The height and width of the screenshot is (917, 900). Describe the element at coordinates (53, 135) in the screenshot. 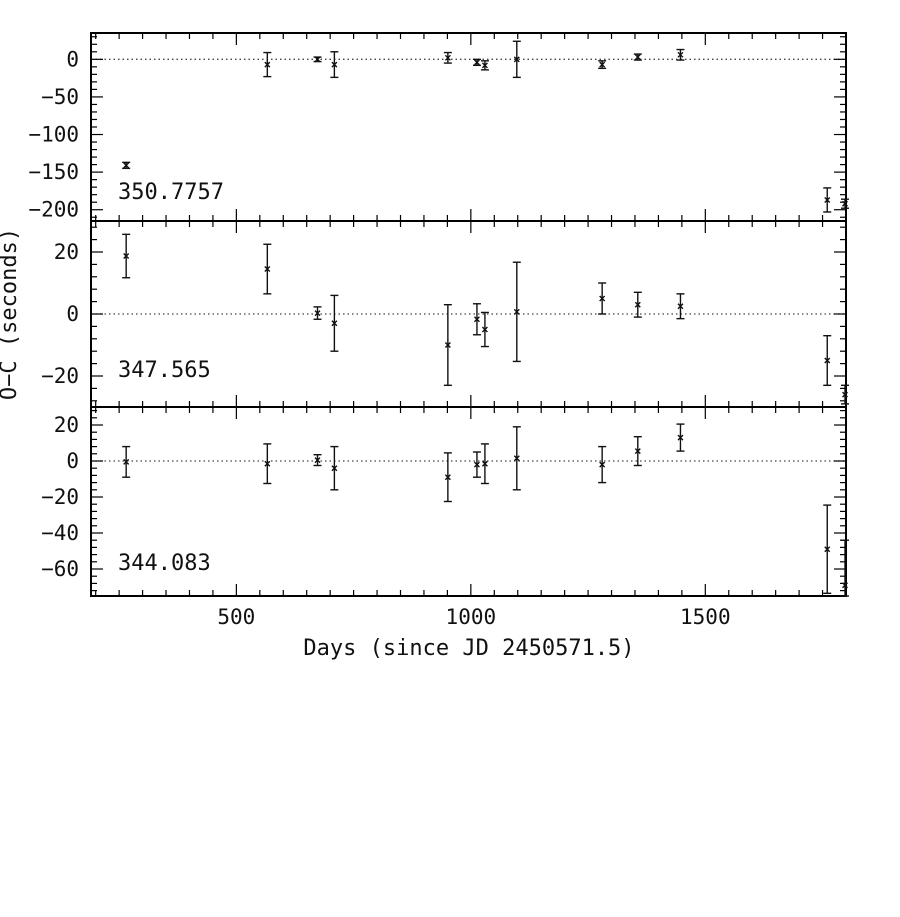

I see `y-tick-label: −100` at that location.